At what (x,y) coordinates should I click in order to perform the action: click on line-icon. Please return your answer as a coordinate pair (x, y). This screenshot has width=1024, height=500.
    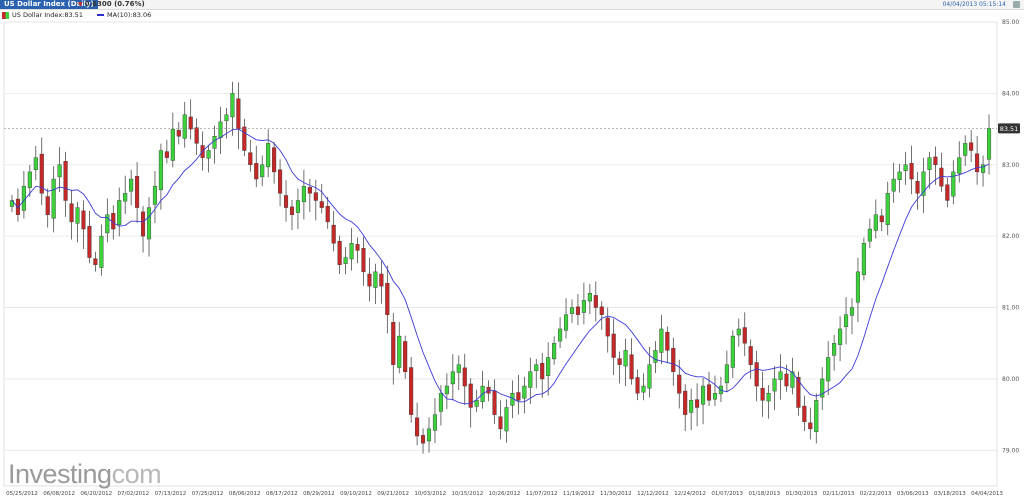
    Looking at the image, I should click on (101, 15).